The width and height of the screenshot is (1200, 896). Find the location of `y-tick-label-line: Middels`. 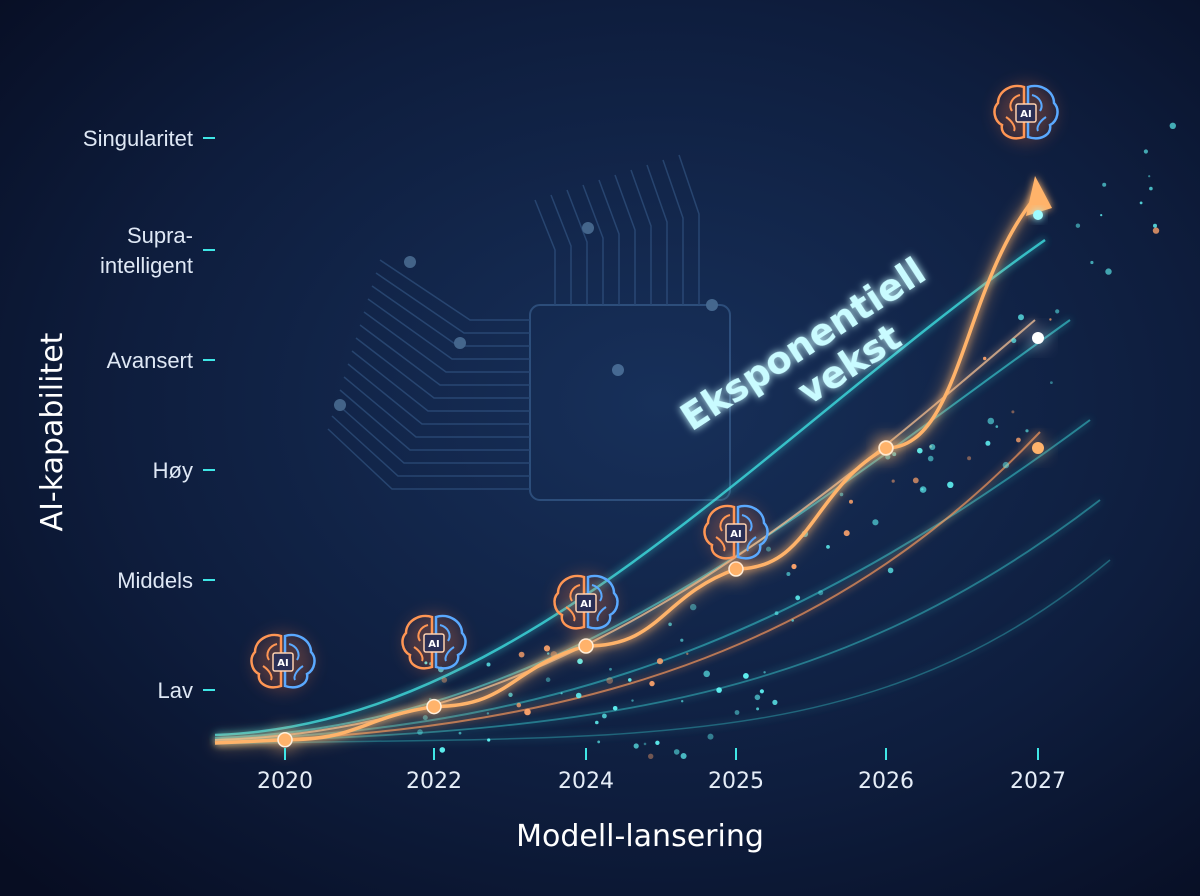

y-tick-label-line: Middels is located at coordinates (155, 580).